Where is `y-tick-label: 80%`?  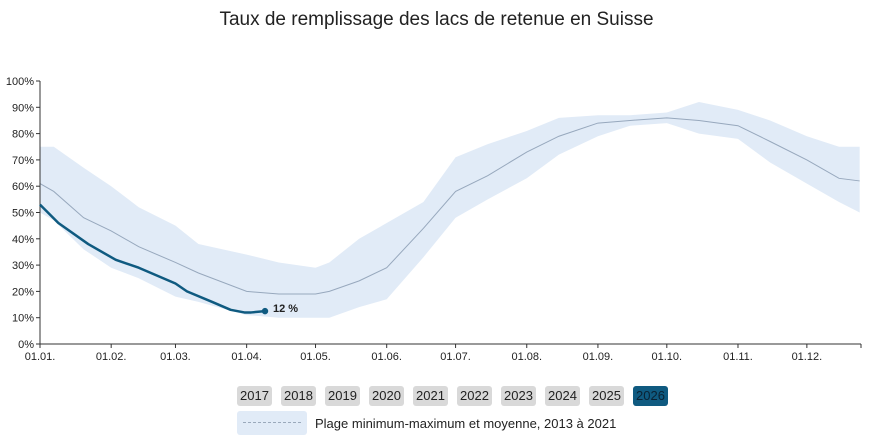 y-tick-label: 80% is located at coordinates (23, 135).